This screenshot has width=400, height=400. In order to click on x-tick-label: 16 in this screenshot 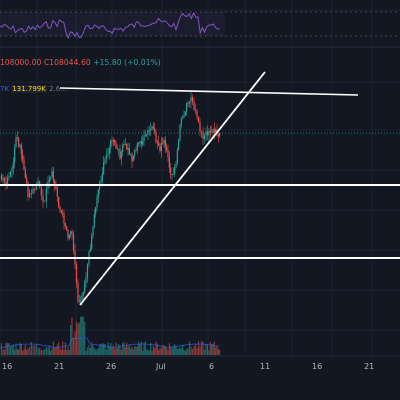, I will do `click(317, 366)`.